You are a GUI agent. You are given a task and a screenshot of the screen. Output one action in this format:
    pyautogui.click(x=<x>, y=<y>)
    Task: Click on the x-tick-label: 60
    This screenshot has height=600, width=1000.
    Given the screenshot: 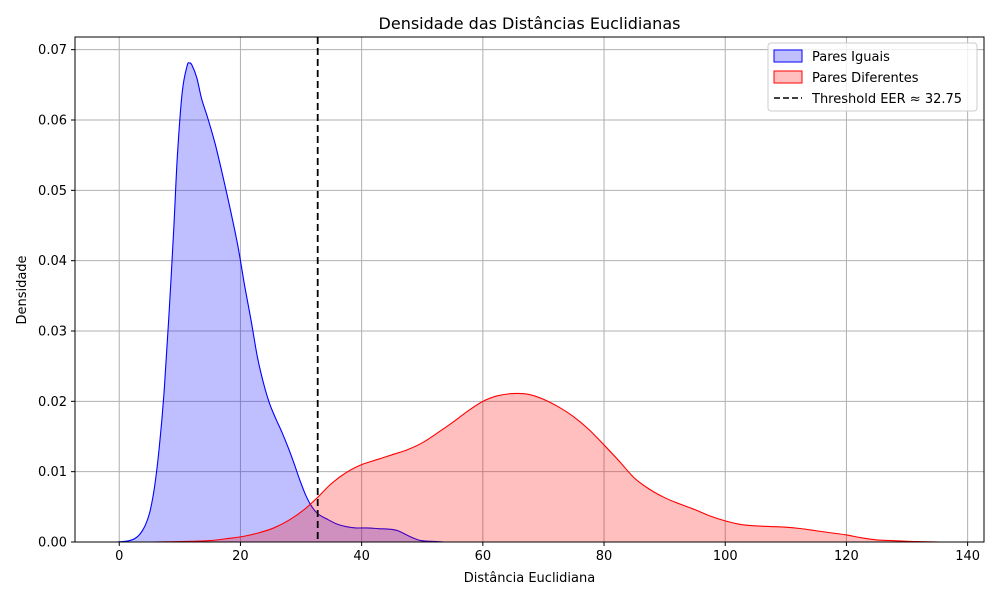 What is the action you would take?
    pyautogui.click(x=483, y=556)
    